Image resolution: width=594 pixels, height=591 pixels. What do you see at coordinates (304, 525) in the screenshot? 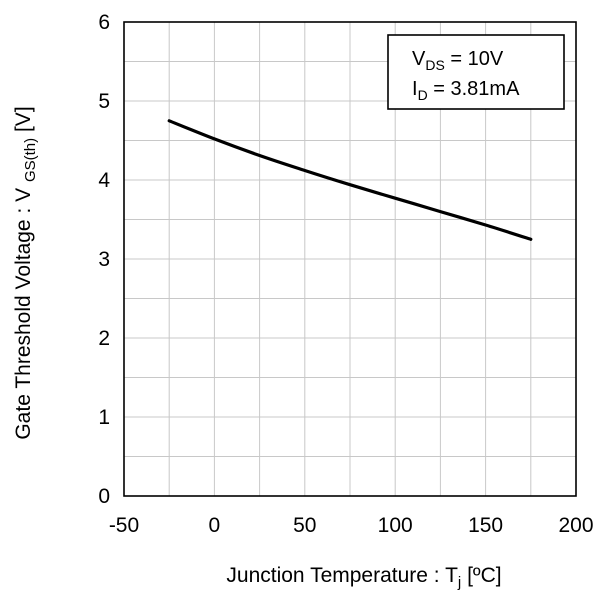
I see `x-tick-label: 50` at bounding box center [304, 525].